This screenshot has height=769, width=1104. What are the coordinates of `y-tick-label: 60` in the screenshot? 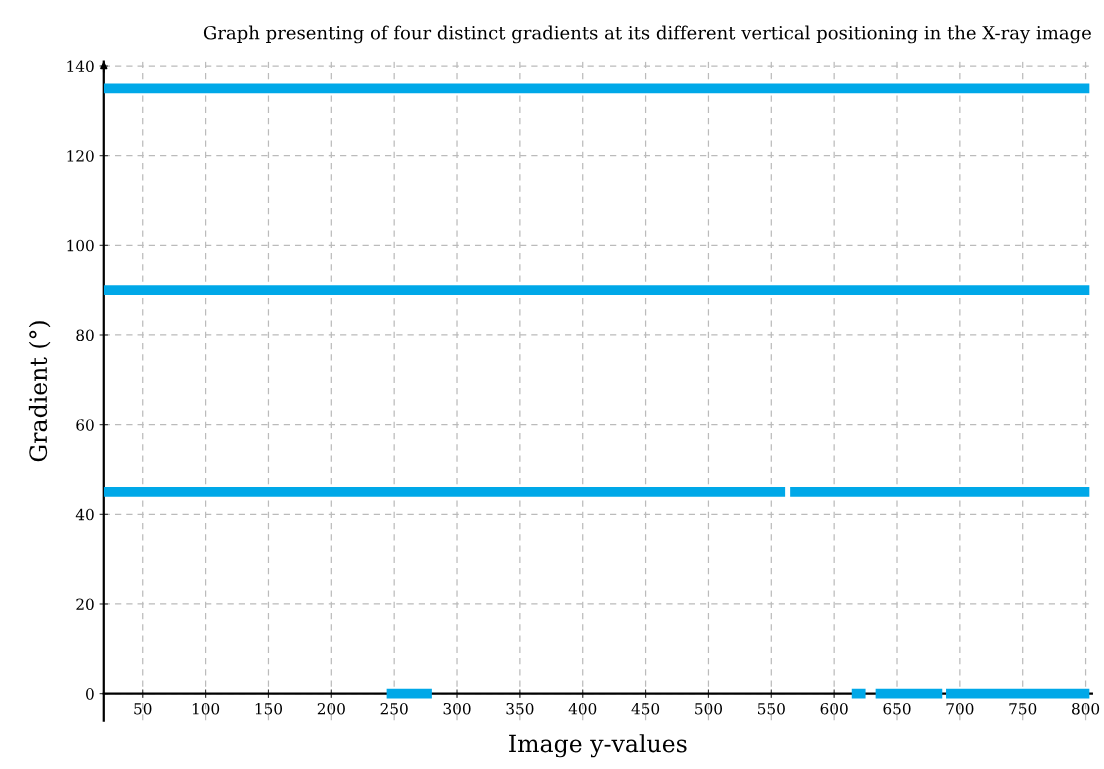 It's located at (85, 425).